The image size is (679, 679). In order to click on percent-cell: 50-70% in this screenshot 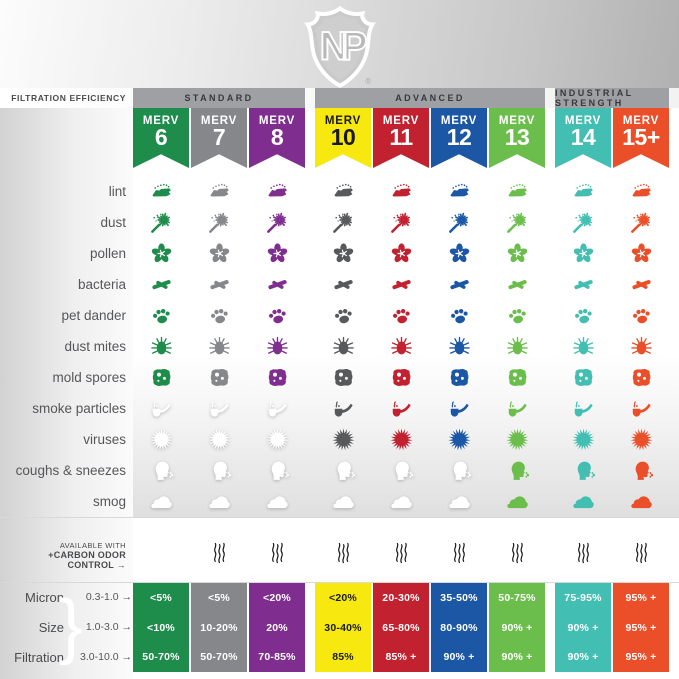, I will do `click(219, 657)`.